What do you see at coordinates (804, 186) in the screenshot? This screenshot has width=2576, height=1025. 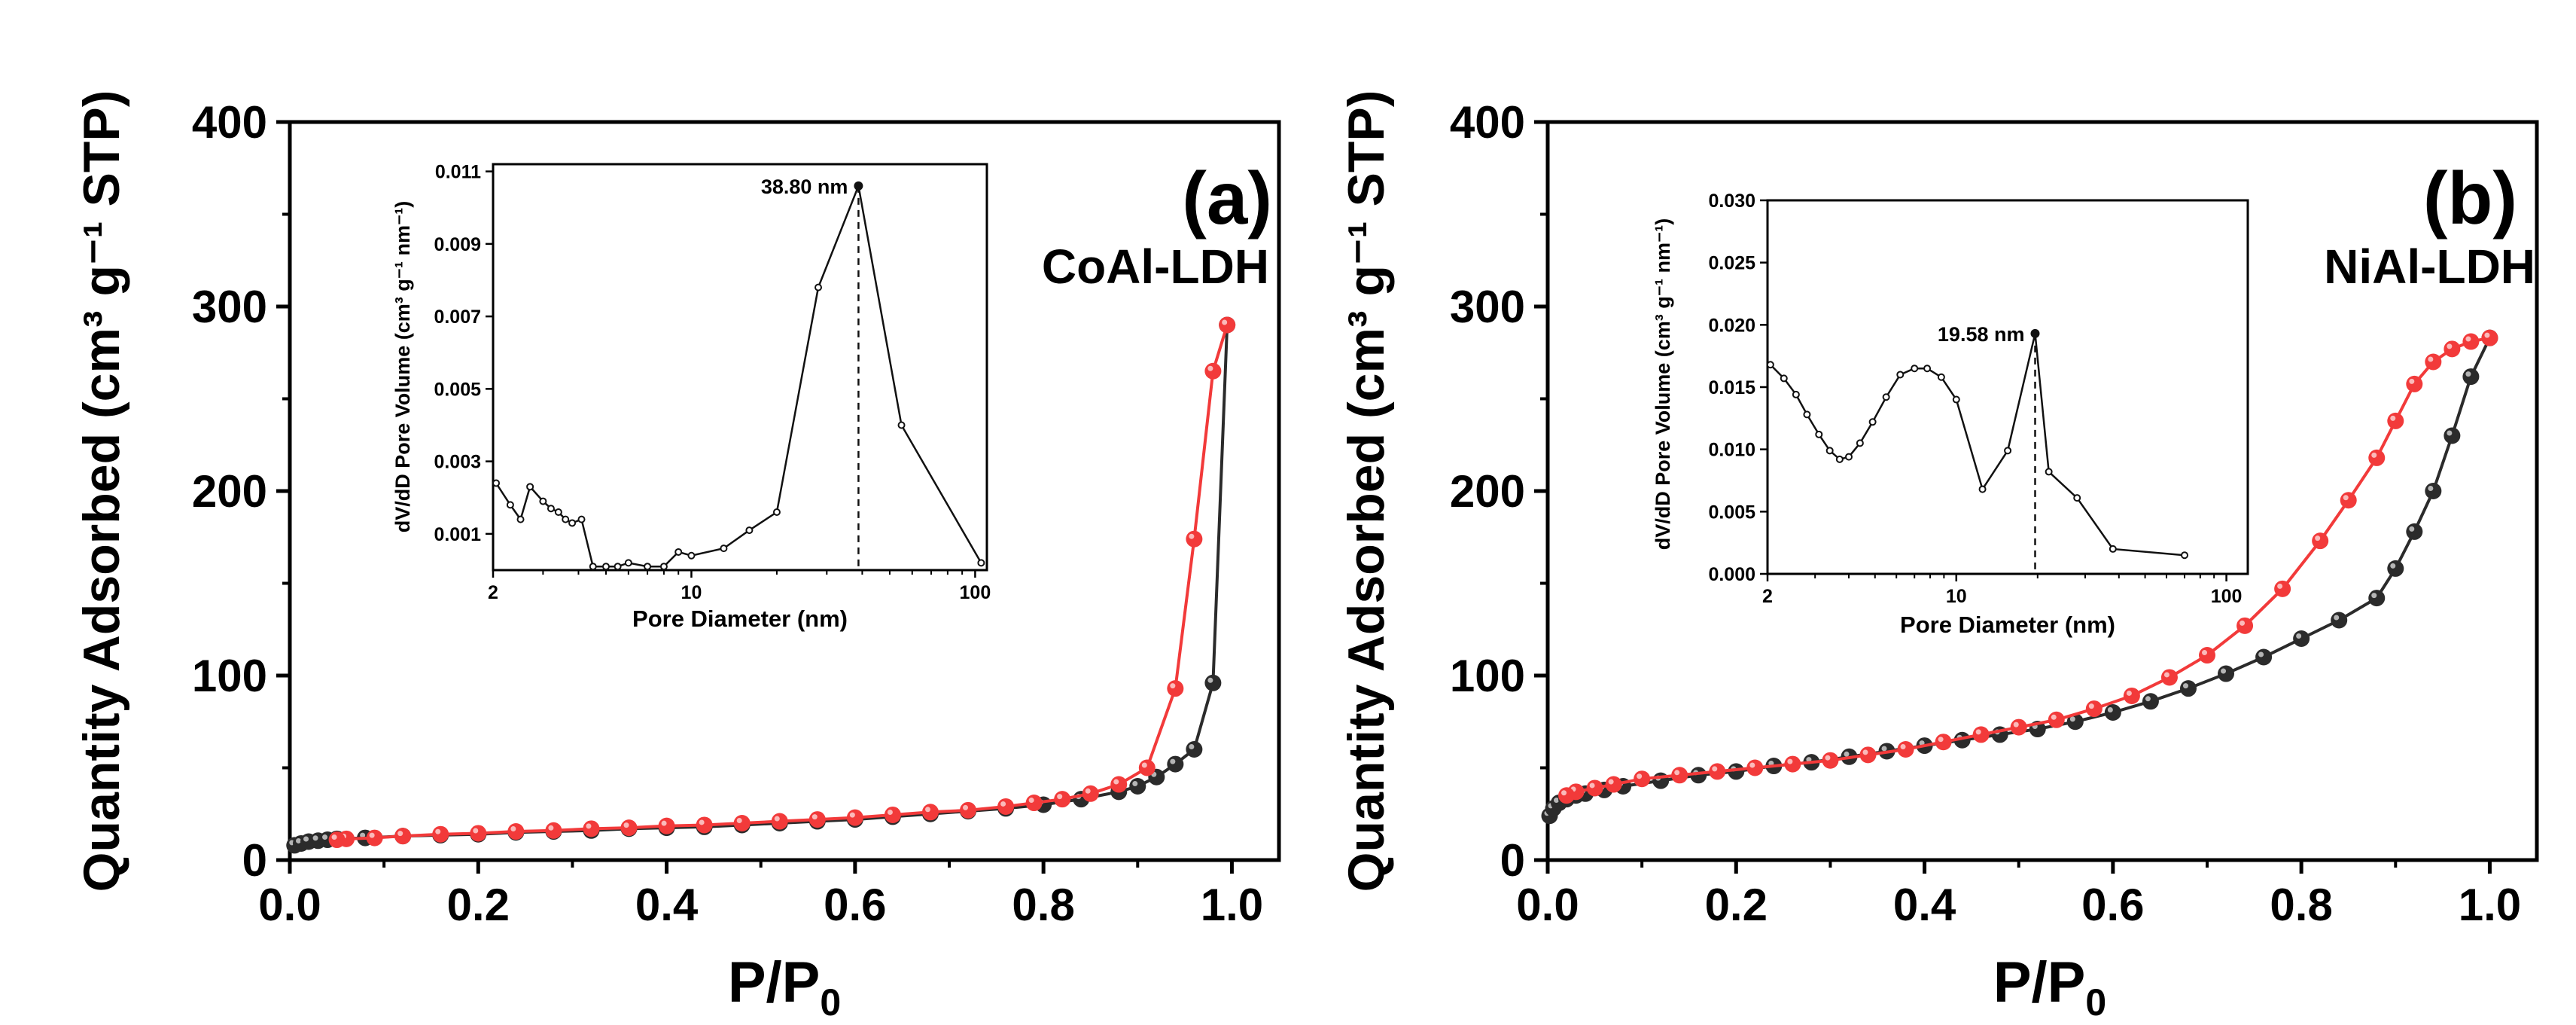 I see `inset-peak-label: 38.80 nm` at bounding box center [804, 186].